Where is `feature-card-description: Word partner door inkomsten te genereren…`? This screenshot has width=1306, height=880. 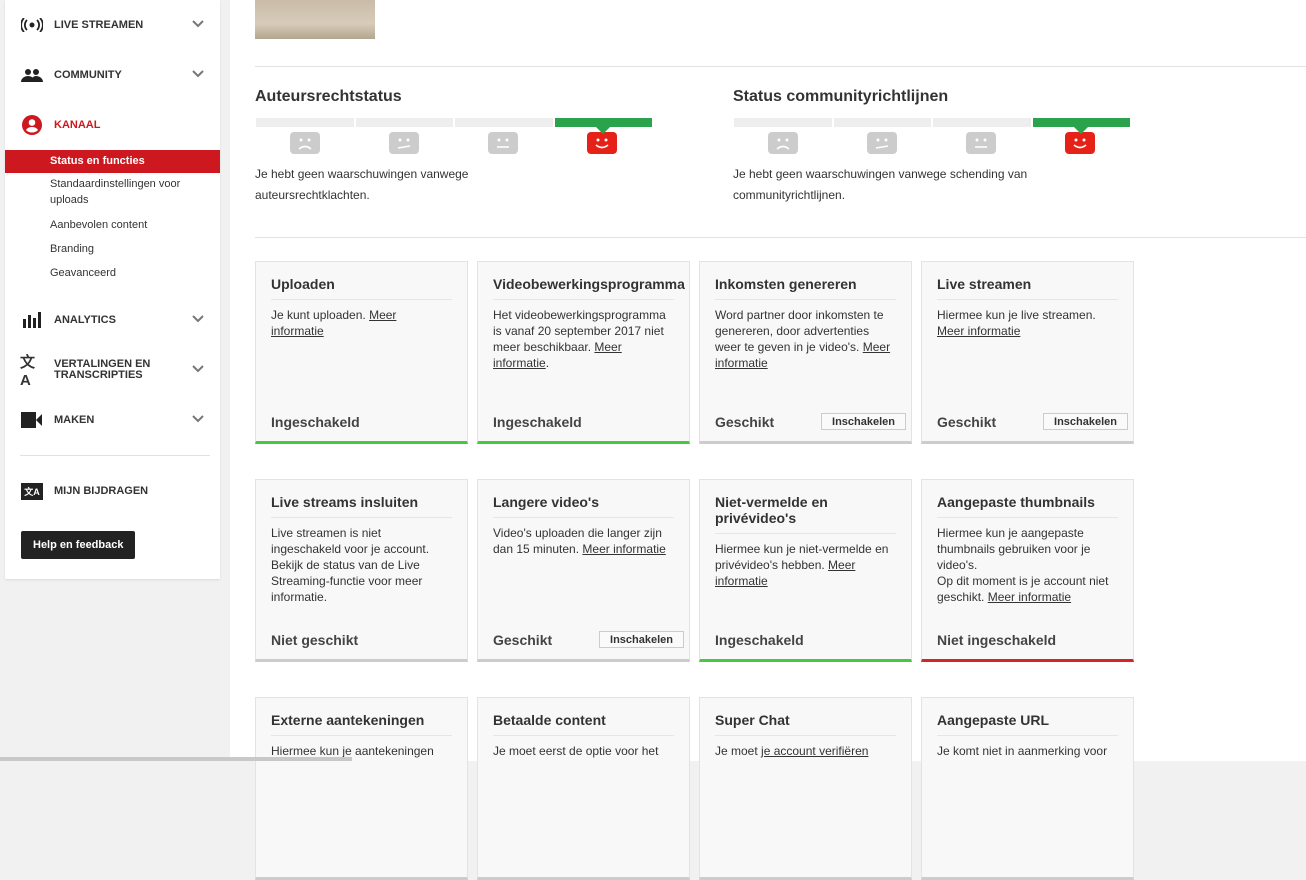
feature-card-description: Word partner door inkomsten te genereren… is located at coordinates (805, 339).